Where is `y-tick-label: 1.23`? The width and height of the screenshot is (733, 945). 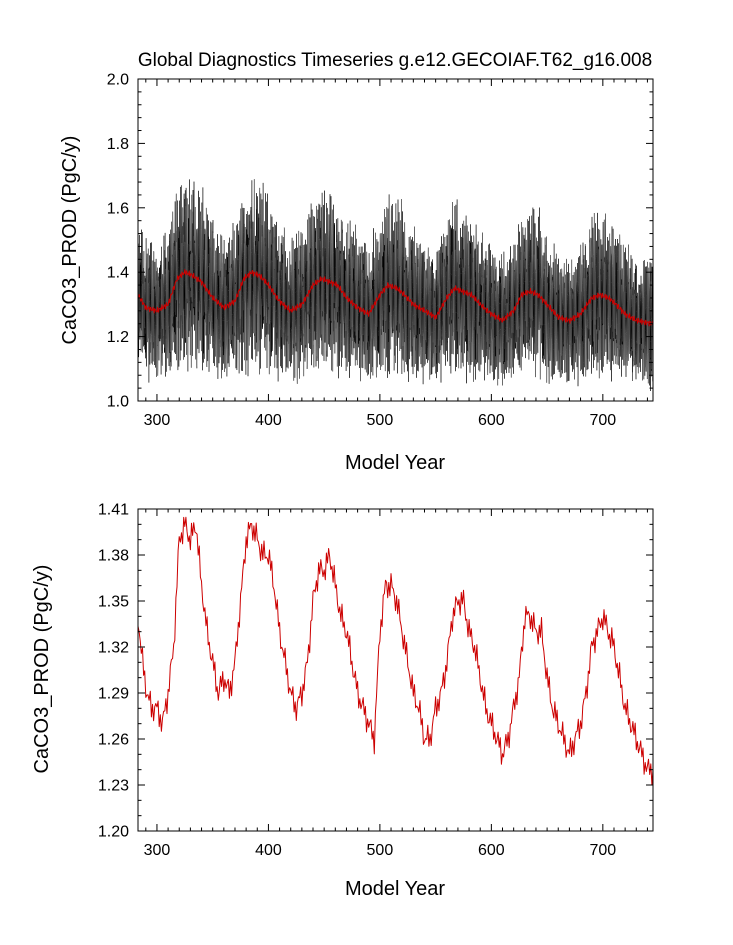
y-tick-label: 1.23 is located at coordinates (113, 786).